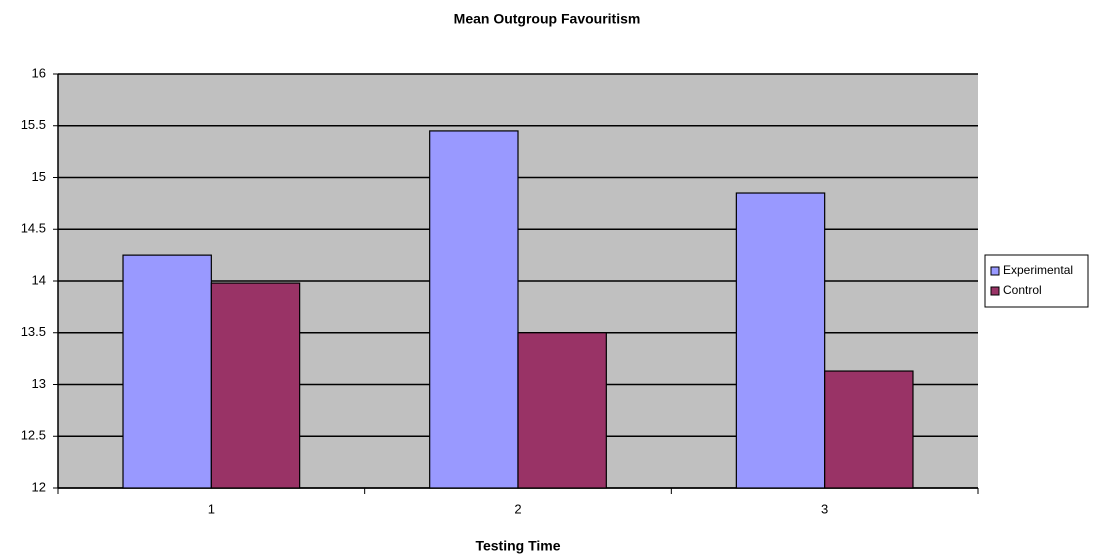 This screenshot has height=556, width=1094. What do you see at coordinates (517, 546) in the screenshot?
I see `x-axis-title: Testing Time` at bounding box center [517, 546].